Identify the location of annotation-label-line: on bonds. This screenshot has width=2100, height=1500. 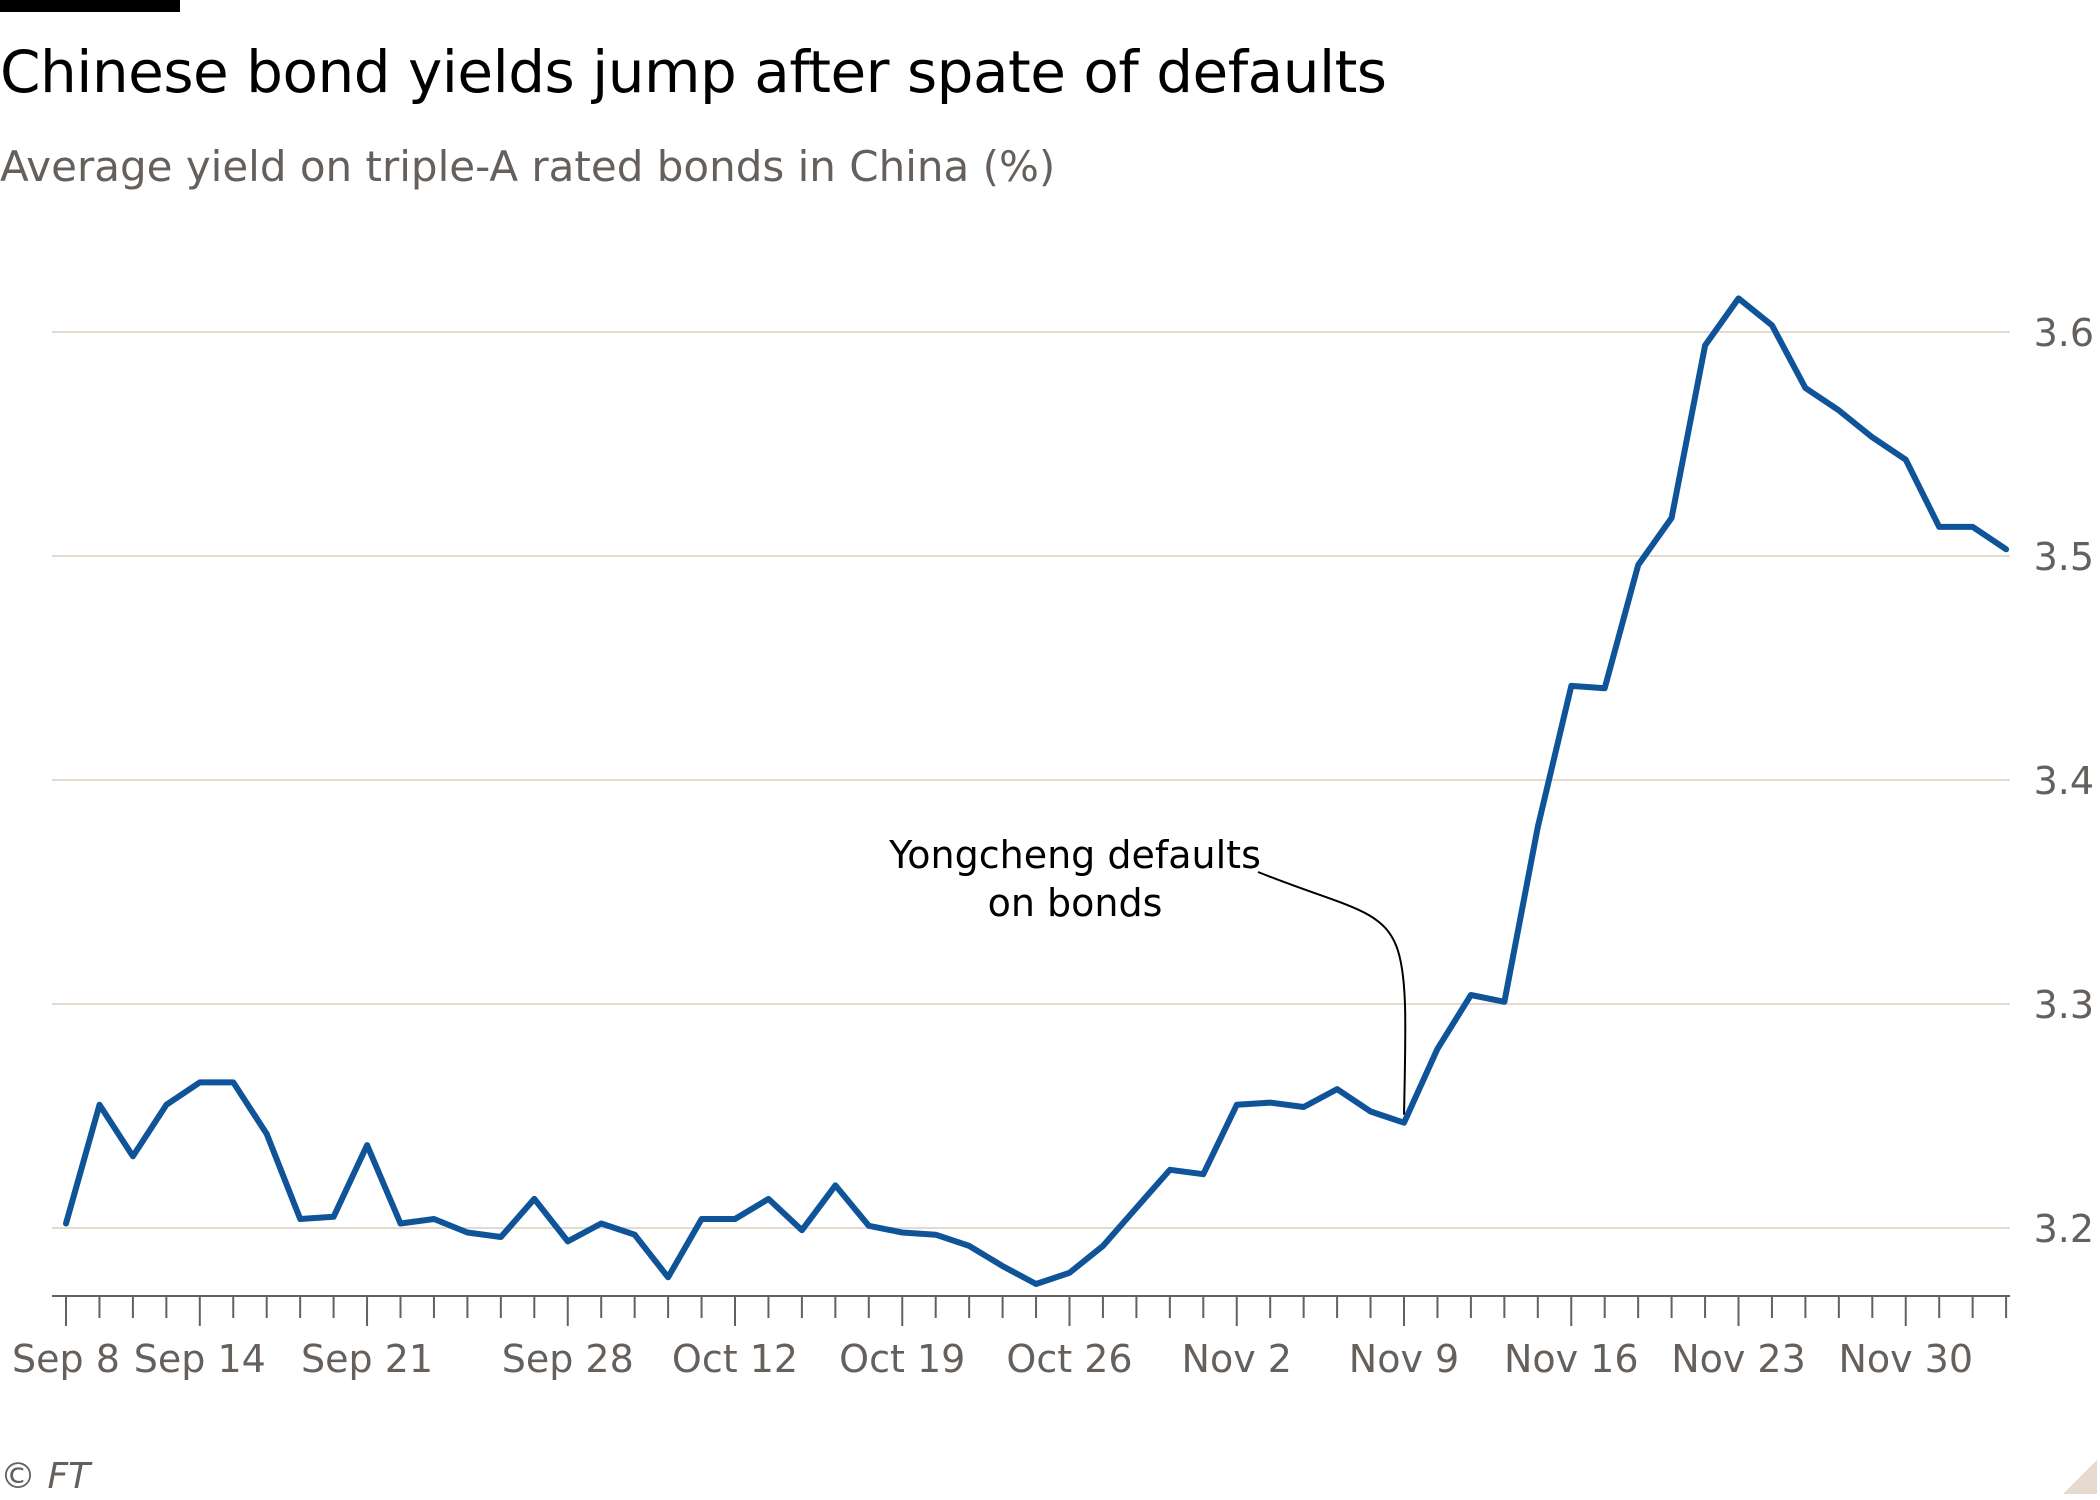
(1075, 903).